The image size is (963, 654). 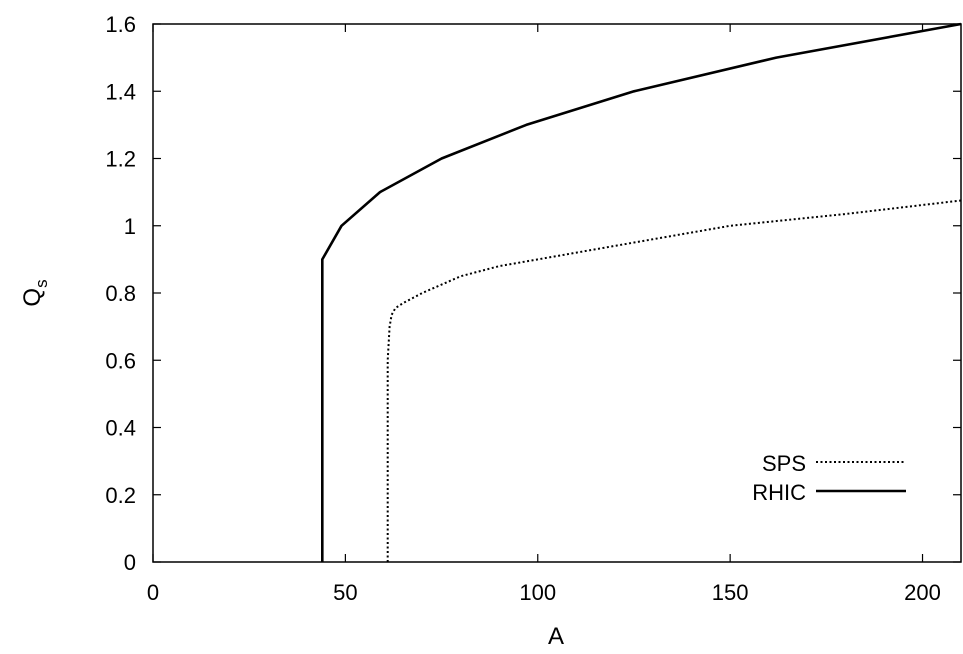 I want to click on legend: SPS RHIC, so click(x=829, y=478).